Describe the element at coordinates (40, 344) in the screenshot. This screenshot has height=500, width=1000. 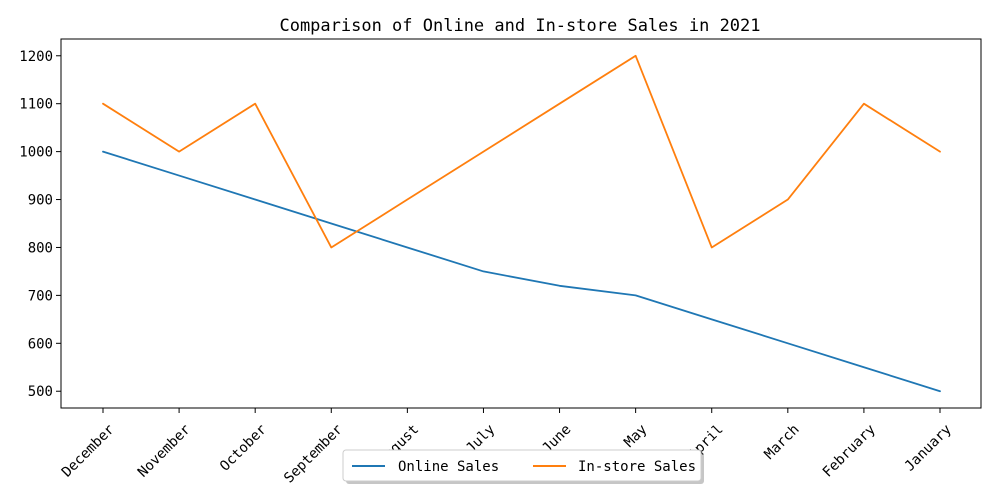
I see `y-tick-label: 600` at that location.